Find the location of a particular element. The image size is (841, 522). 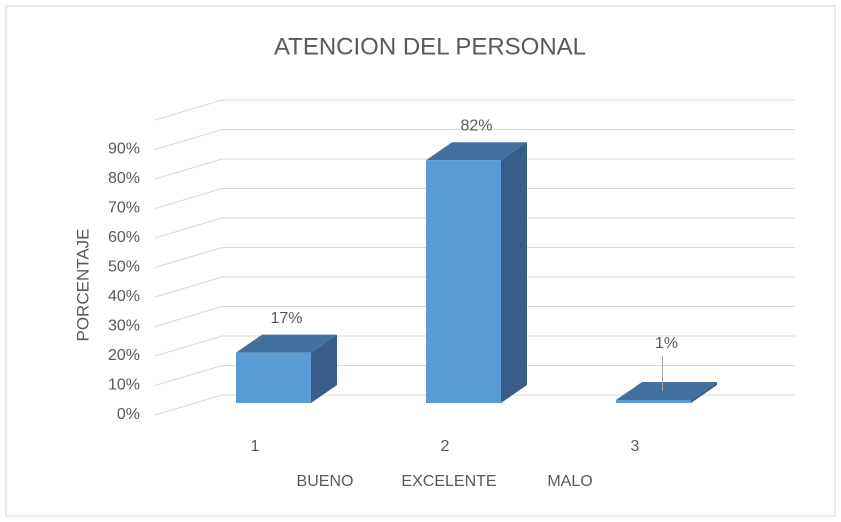

data-label: 82% is located at coordinates (476, 125).